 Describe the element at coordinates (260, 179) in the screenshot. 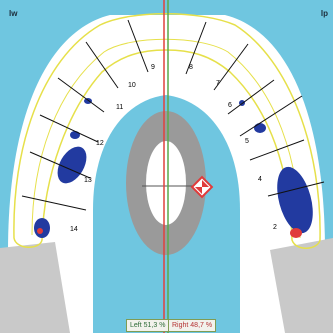

I see `tooth-number-label: 4` at that location.